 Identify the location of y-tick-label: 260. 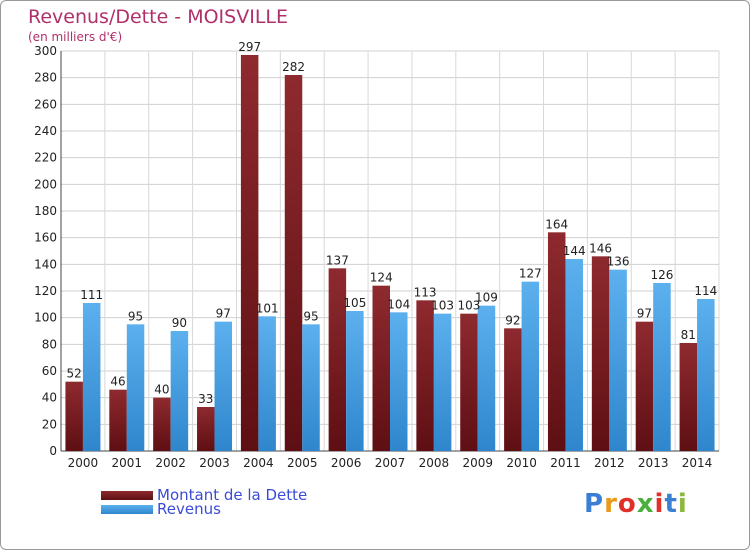
(45, 104).